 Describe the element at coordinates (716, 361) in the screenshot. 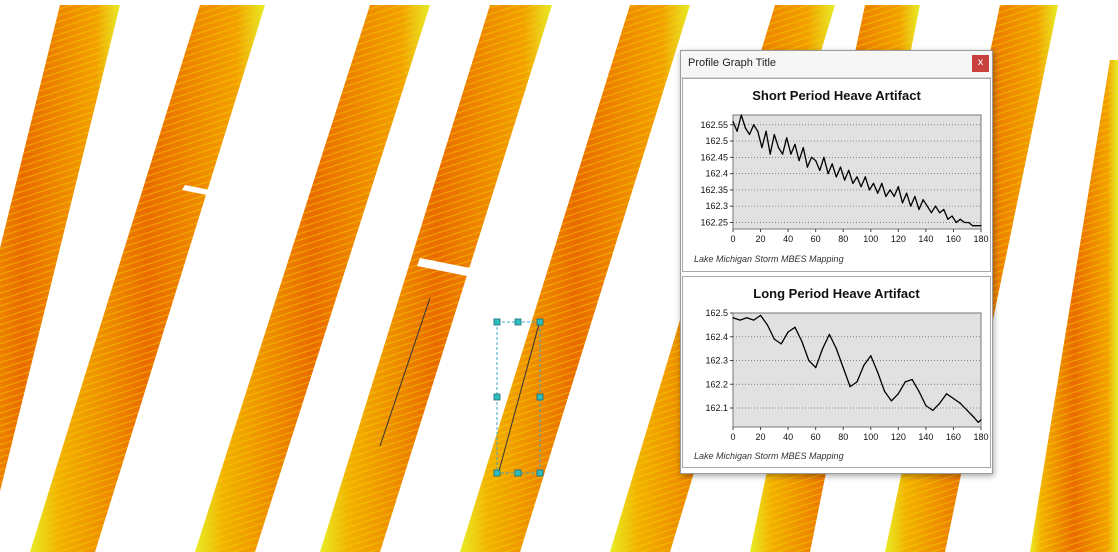

I see `y-tick-label: 162.3` at that location.